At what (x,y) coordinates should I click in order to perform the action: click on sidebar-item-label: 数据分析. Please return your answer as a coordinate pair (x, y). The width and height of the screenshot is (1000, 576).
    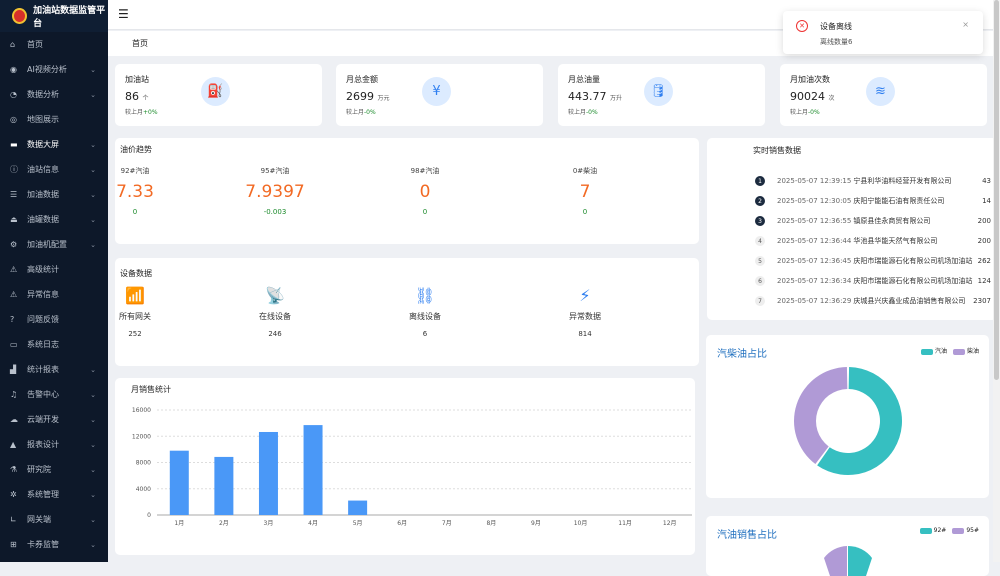
    Looking at the image, I should click on (43, 94).